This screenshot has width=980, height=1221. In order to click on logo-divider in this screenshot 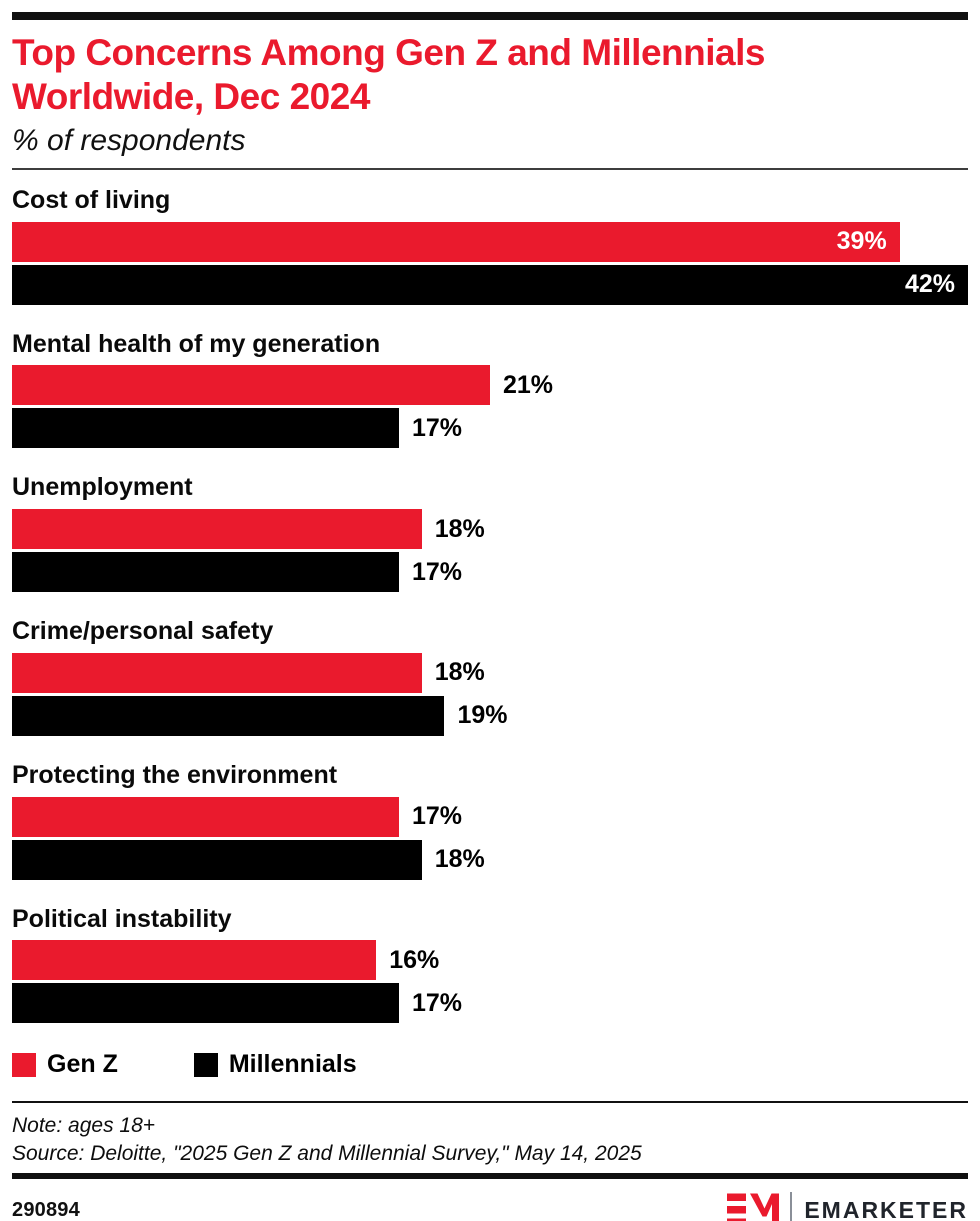, I will do `click(791, 1206)`.